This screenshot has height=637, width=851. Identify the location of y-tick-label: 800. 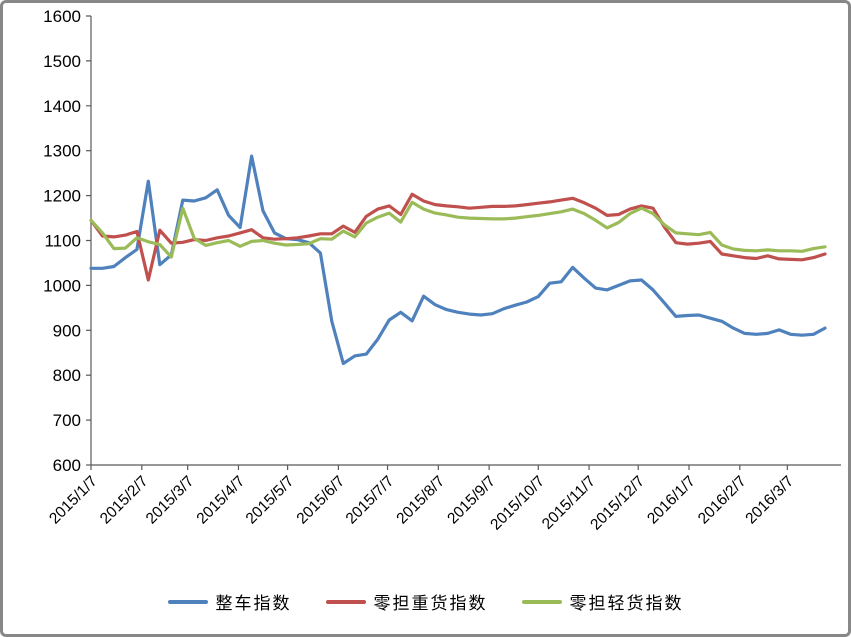
(67, 375).